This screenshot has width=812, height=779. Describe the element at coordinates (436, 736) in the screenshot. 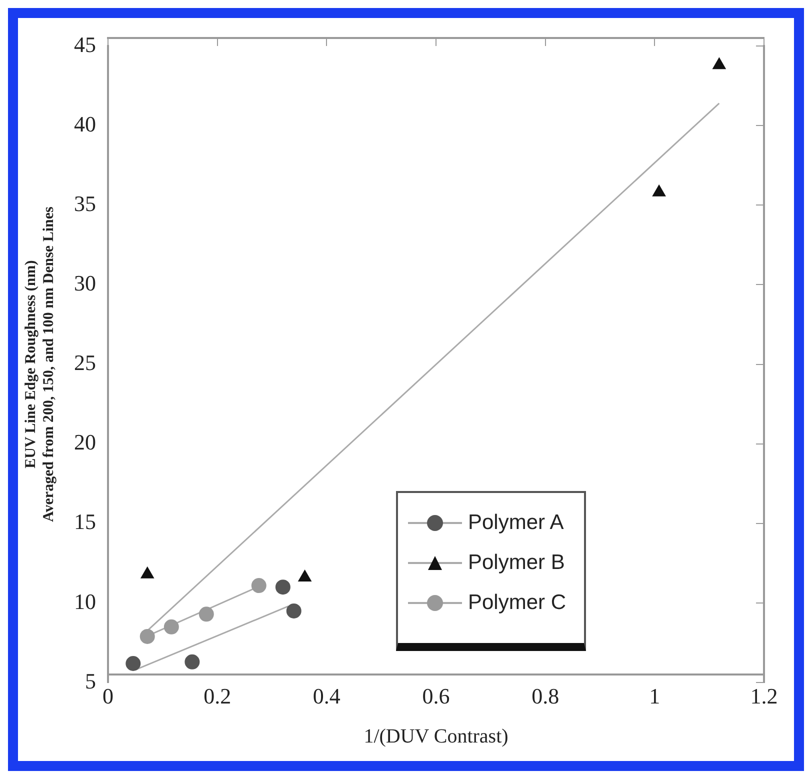

I see `x-axis-title: 1/(DUV Contrast)` at that location.